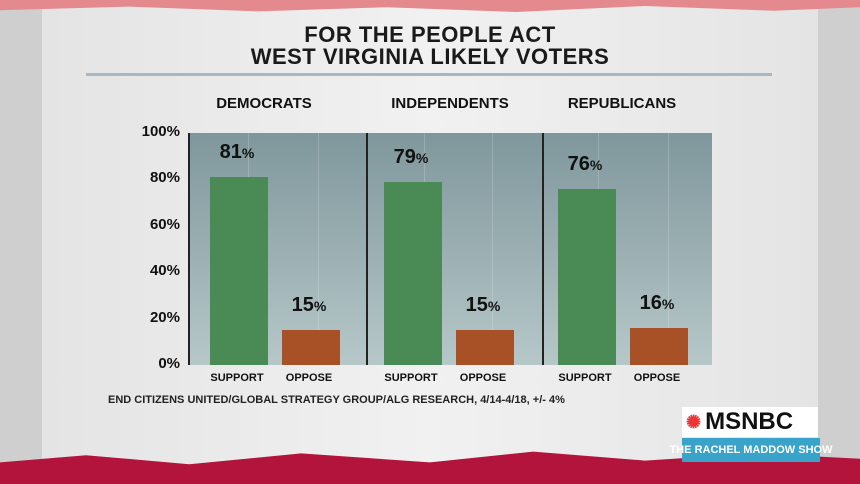 The width and height of the screenshot is (860, 484). Describe the element at coordinates (164, 178) in the screenshot. I see `y-tick-label: 80%` at that location.